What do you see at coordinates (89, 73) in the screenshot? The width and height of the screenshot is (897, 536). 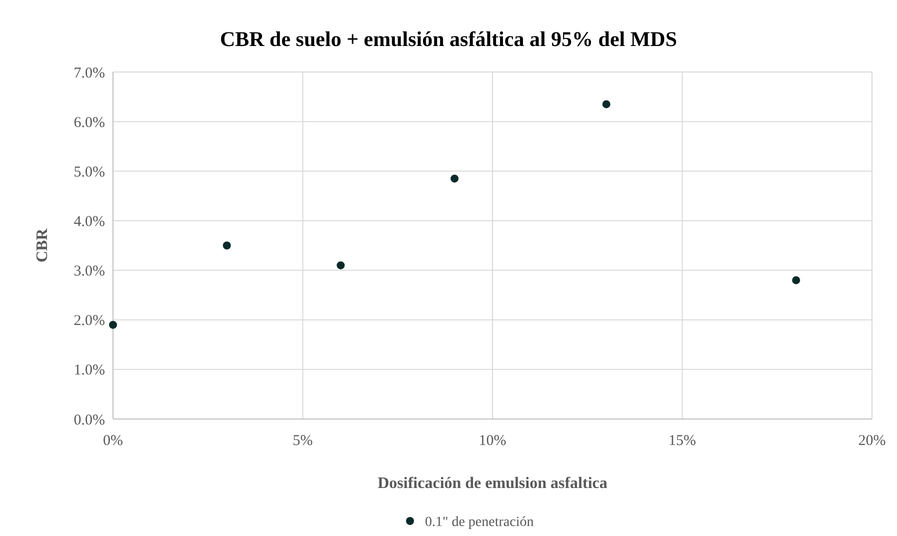 I see `y-tick-label: 7.0%` at bounding box center [89, 73].